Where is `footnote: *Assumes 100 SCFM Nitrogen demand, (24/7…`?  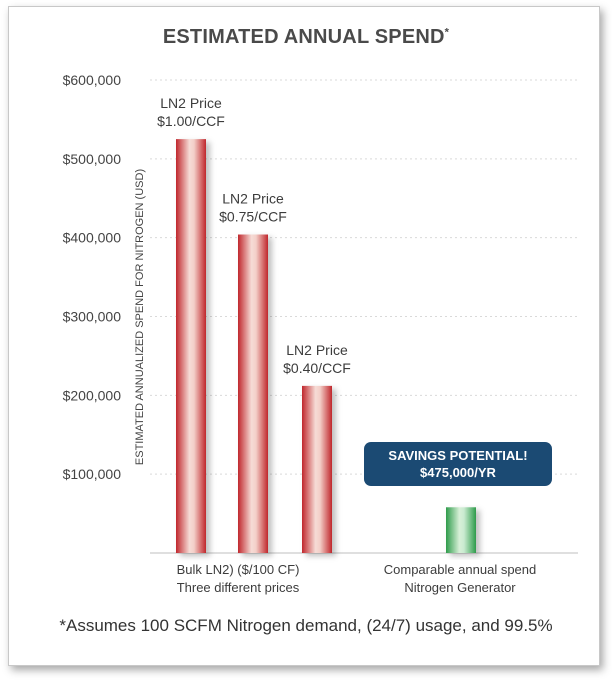 footnote: *Assumes 100 SCFM Nitrogen demand, (24/7… is located at coordinates (306, 625).